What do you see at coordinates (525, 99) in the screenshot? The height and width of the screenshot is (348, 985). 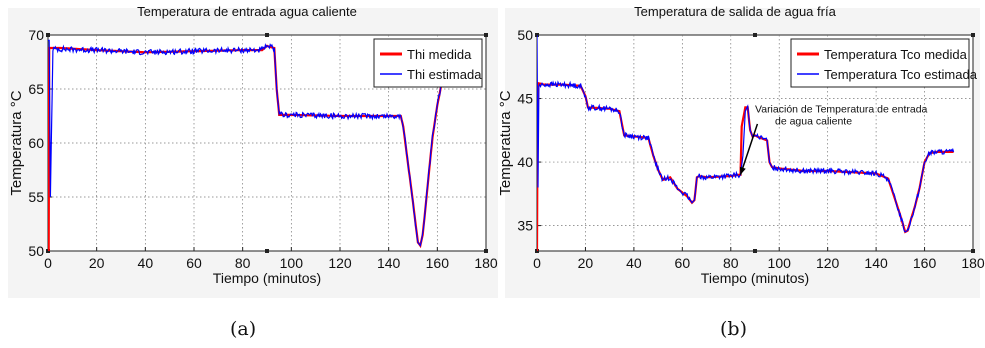 I see `y-tick-label: 45` at bounding box center [525, 99].